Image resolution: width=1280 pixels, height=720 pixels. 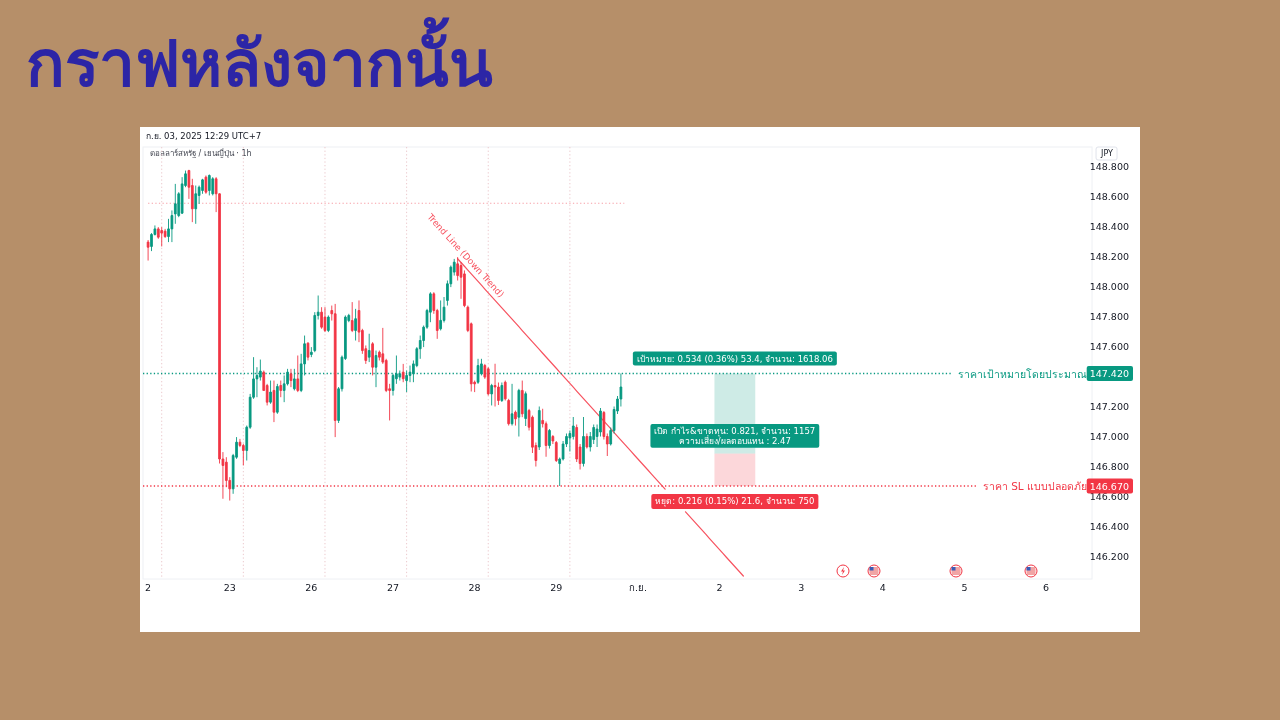 I want to click on y-tick-label: 148.800, so click(x=1109, y=166).